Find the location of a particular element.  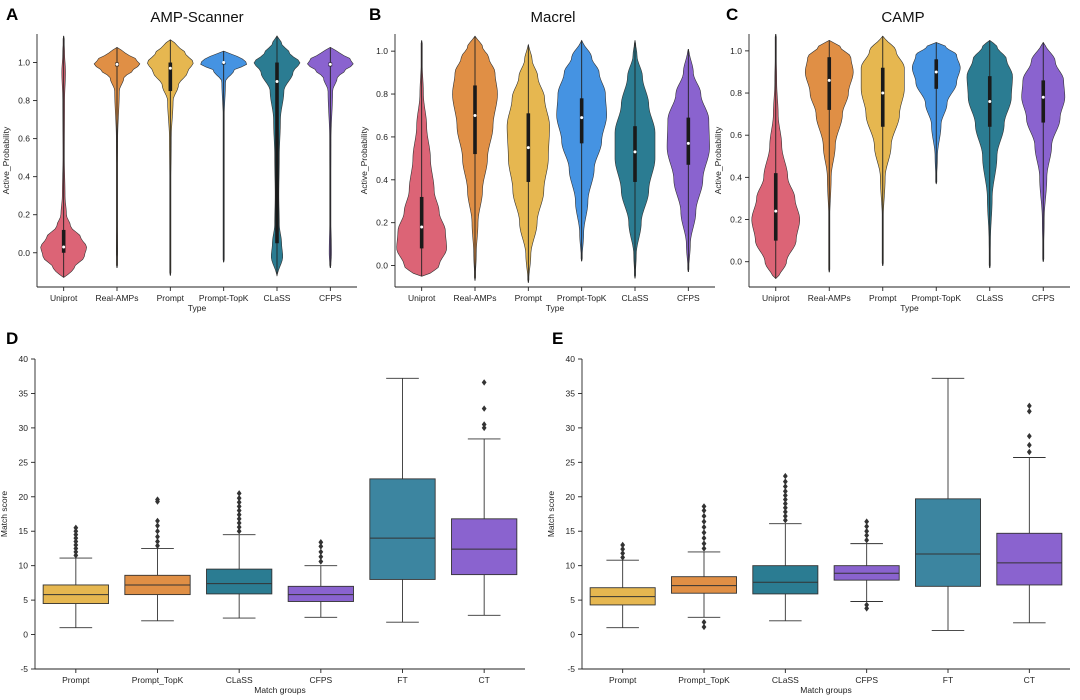

x-tick-label-prompt-topk: Prompt-TopK is located at coordinates (582, 298).